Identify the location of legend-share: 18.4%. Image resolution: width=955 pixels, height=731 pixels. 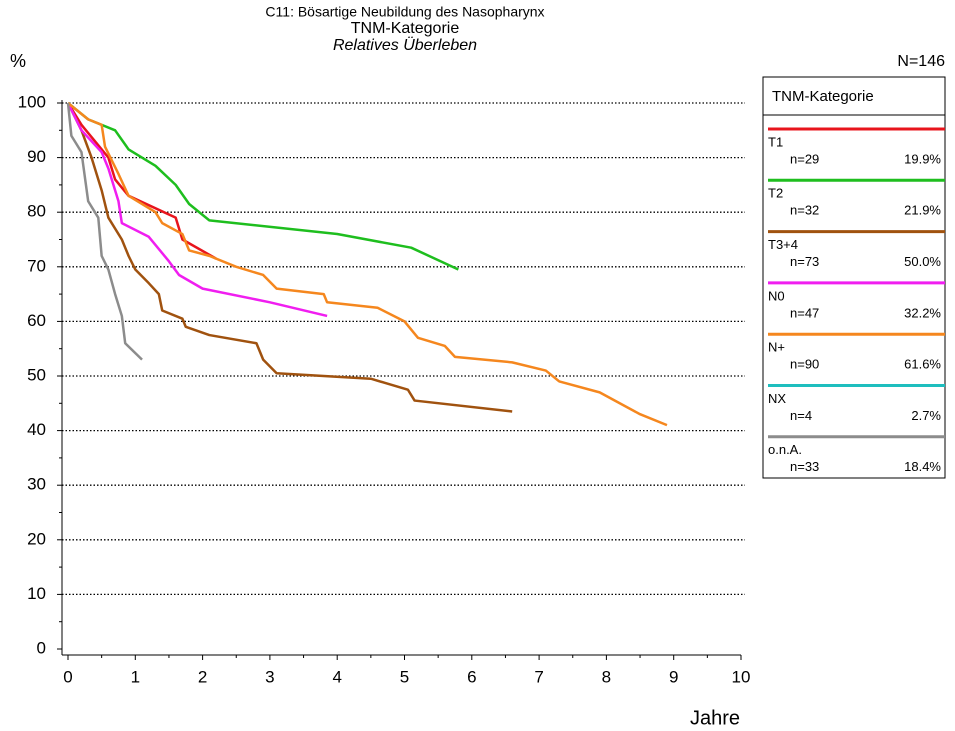
(922, 466).